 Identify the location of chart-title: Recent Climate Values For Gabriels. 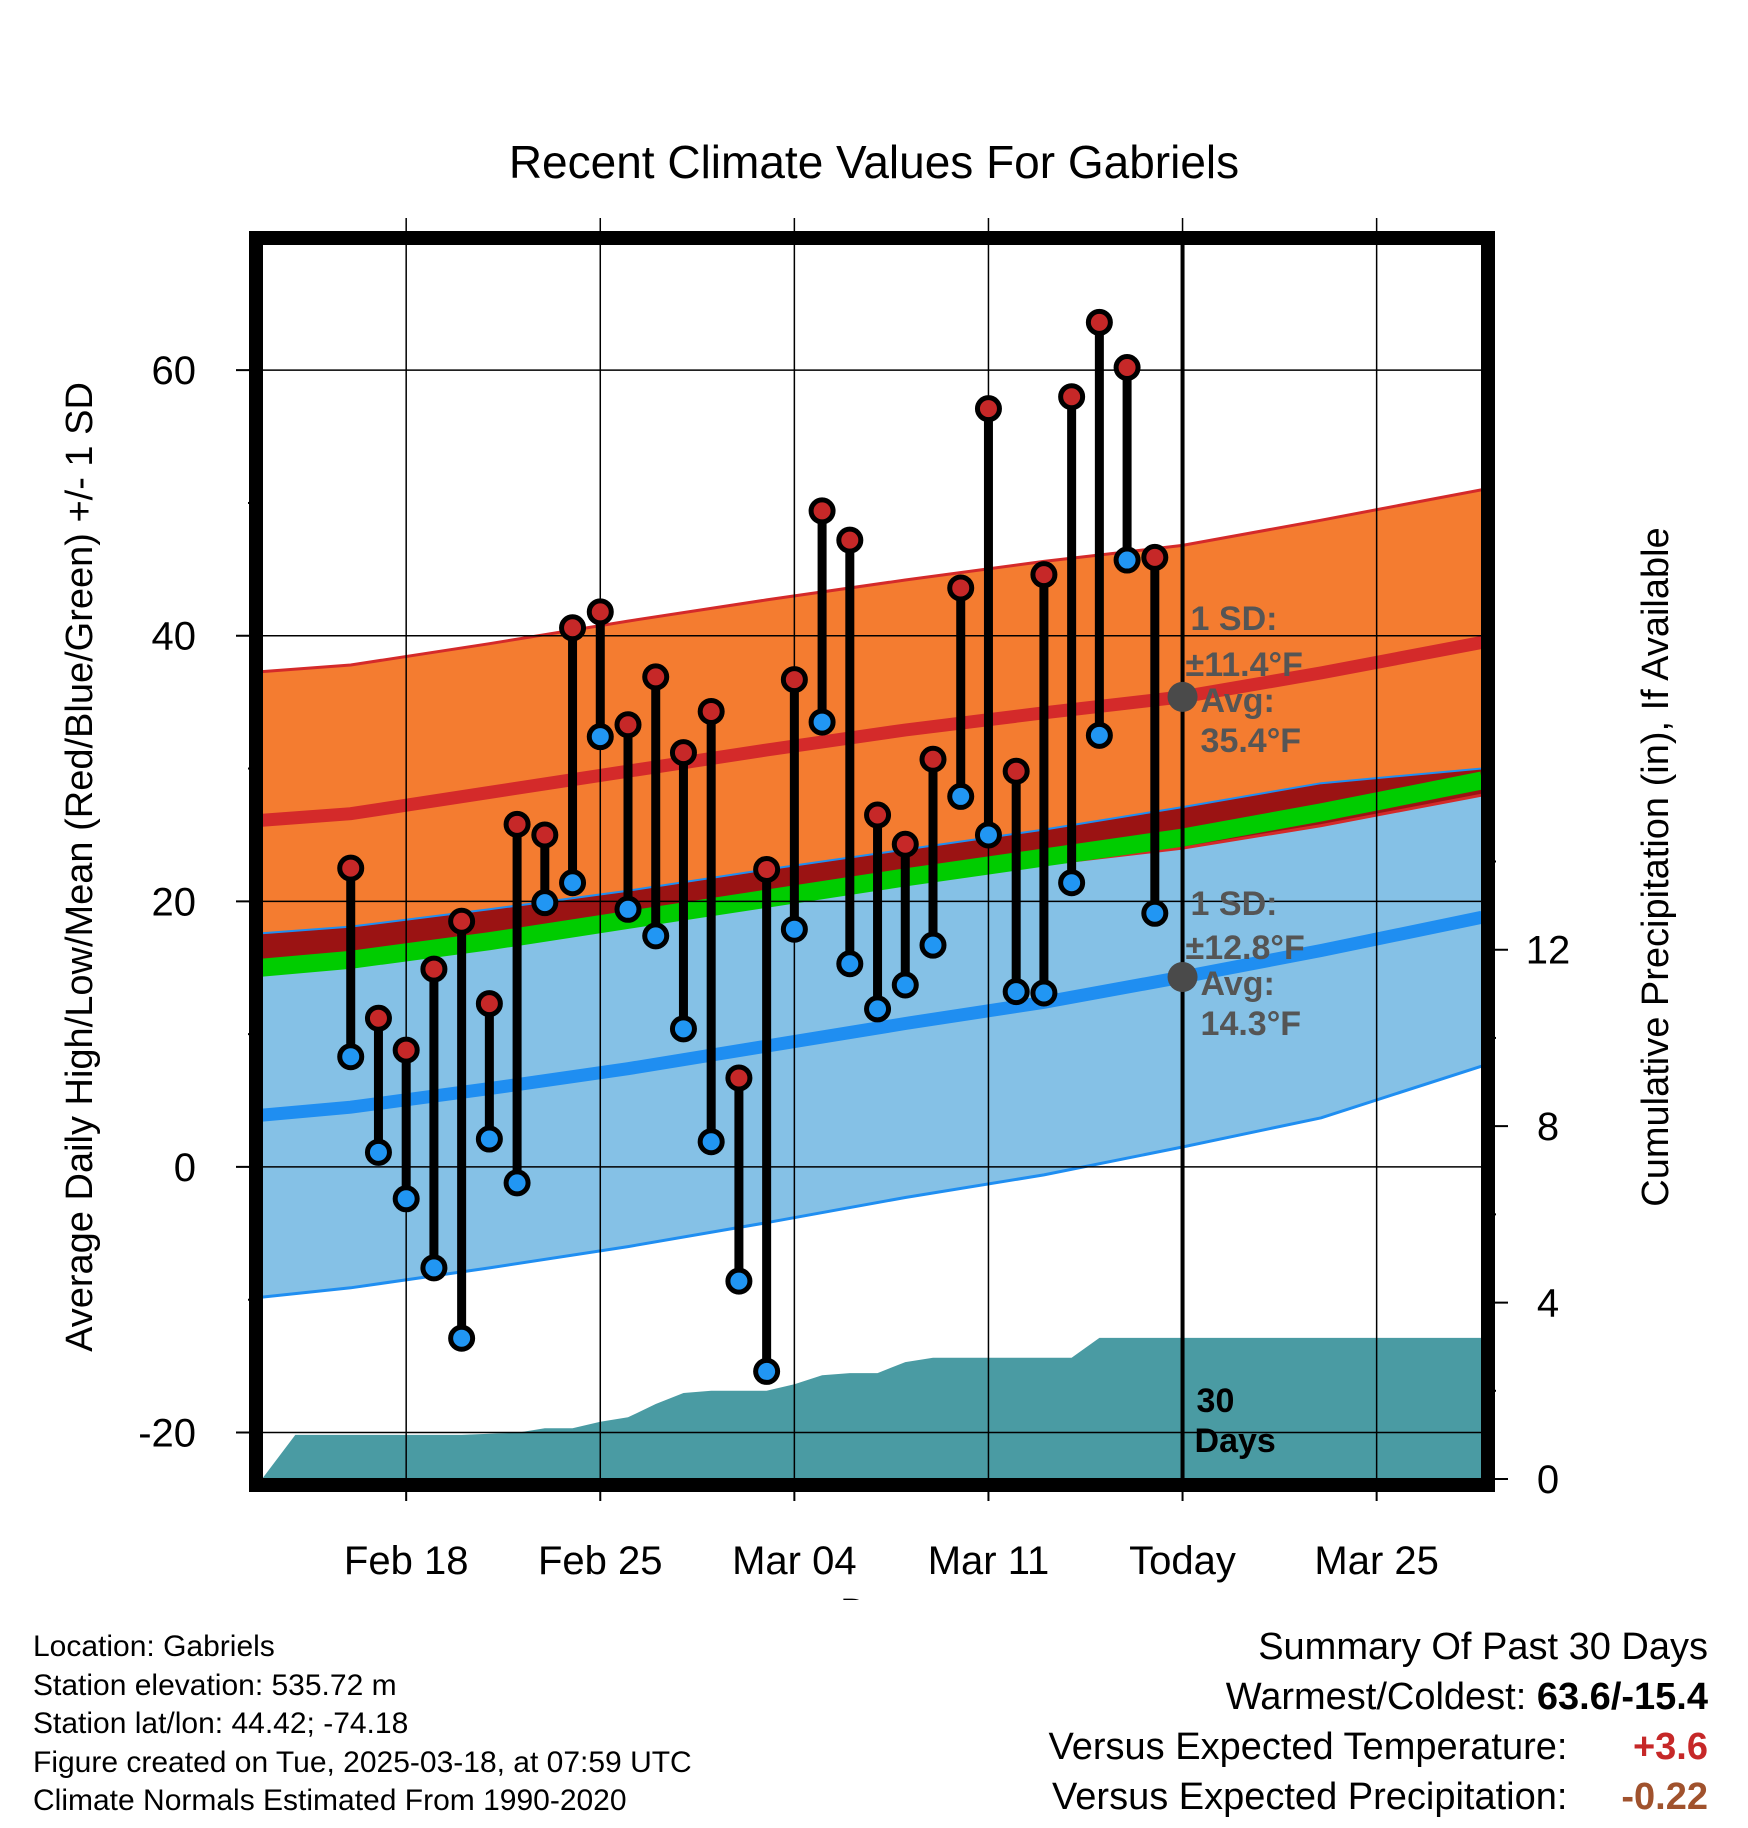
(874, 162).